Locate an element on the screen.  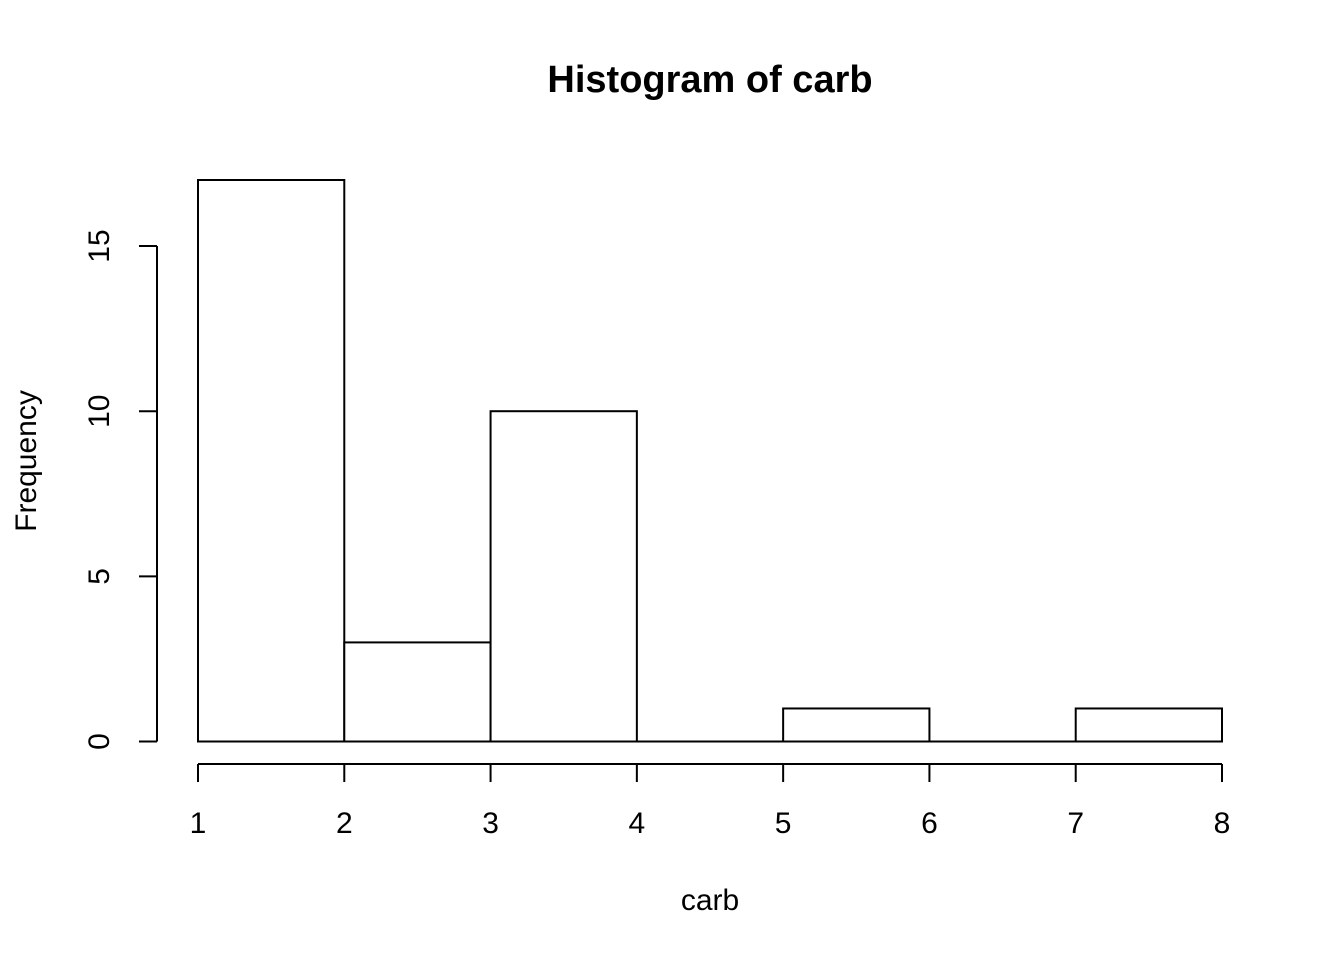
x-tick-label: 1 is located at coordinates (198, 823).